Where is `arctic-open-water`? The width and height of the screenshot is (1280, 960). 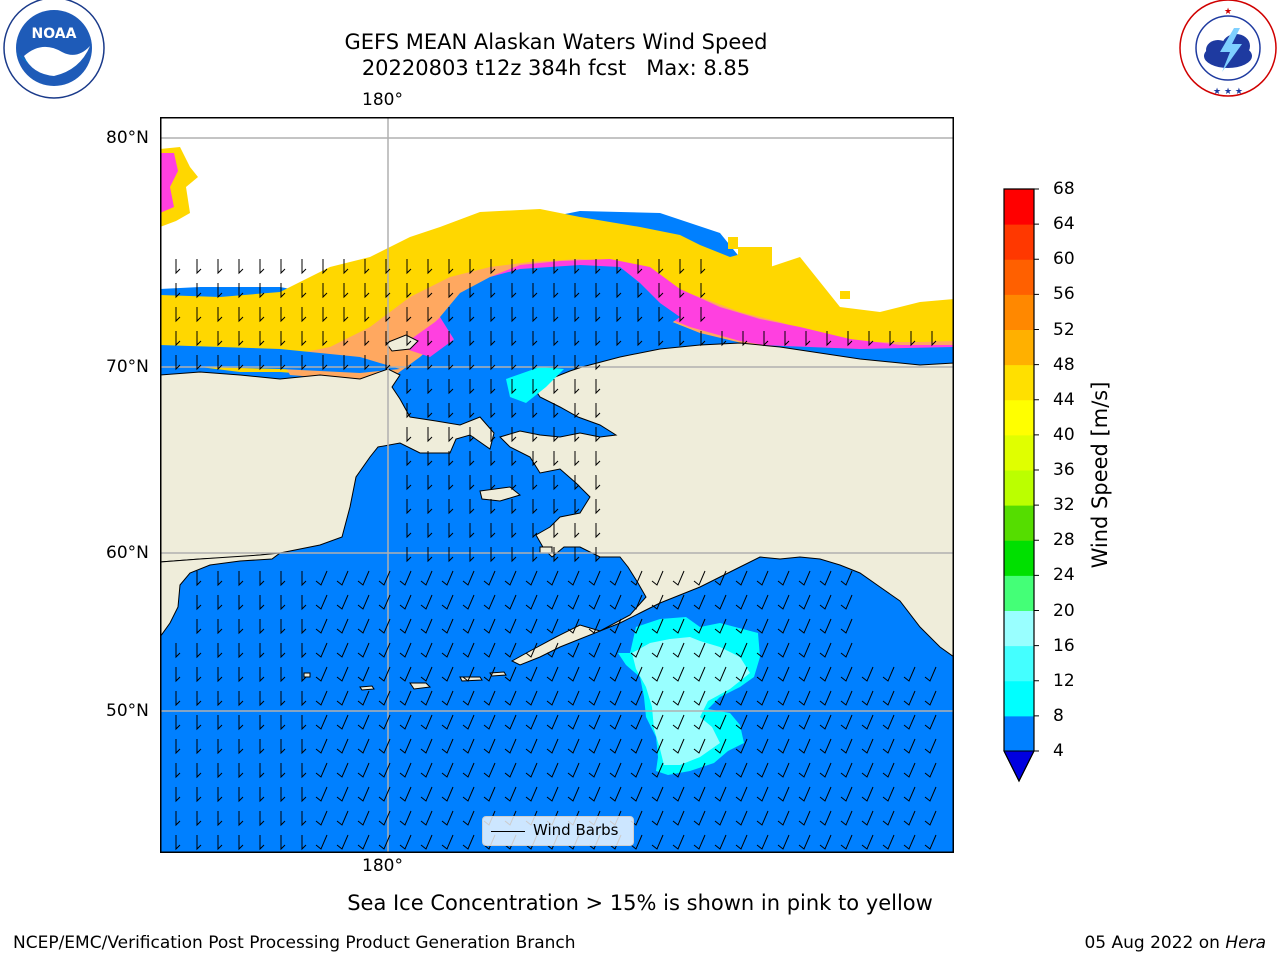 arctic-open-water is located at coordinates (560, 307).